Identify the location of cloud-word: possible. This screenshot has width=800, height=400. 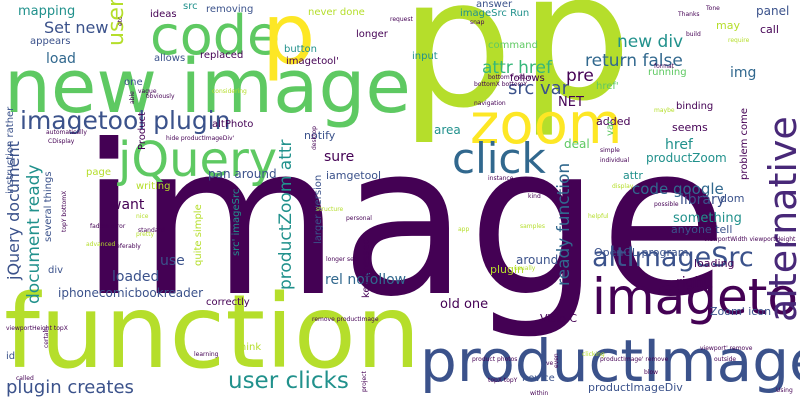
(666, 204).